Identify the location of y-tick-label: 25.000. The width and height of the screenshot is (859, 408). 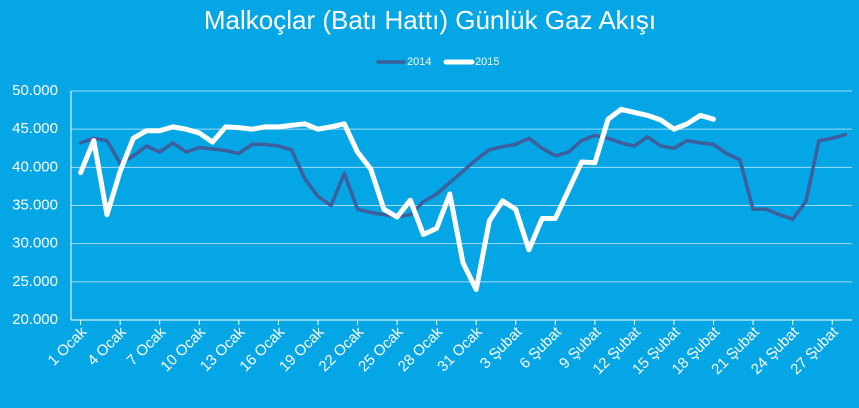
(35, 281).